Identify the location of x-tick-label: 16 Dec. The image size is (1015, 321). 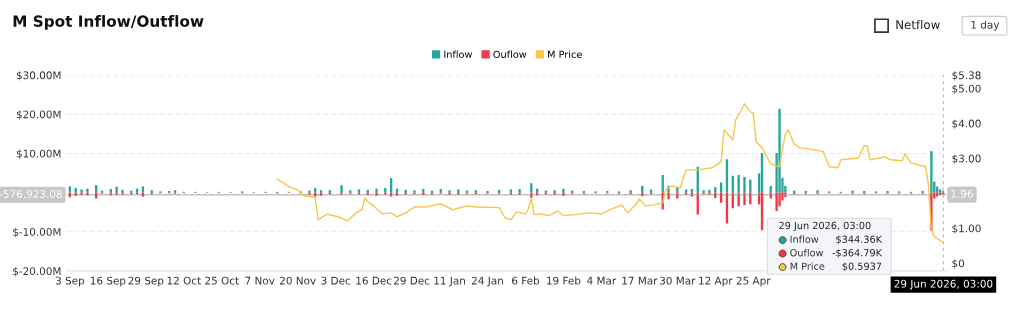
(374, 280).